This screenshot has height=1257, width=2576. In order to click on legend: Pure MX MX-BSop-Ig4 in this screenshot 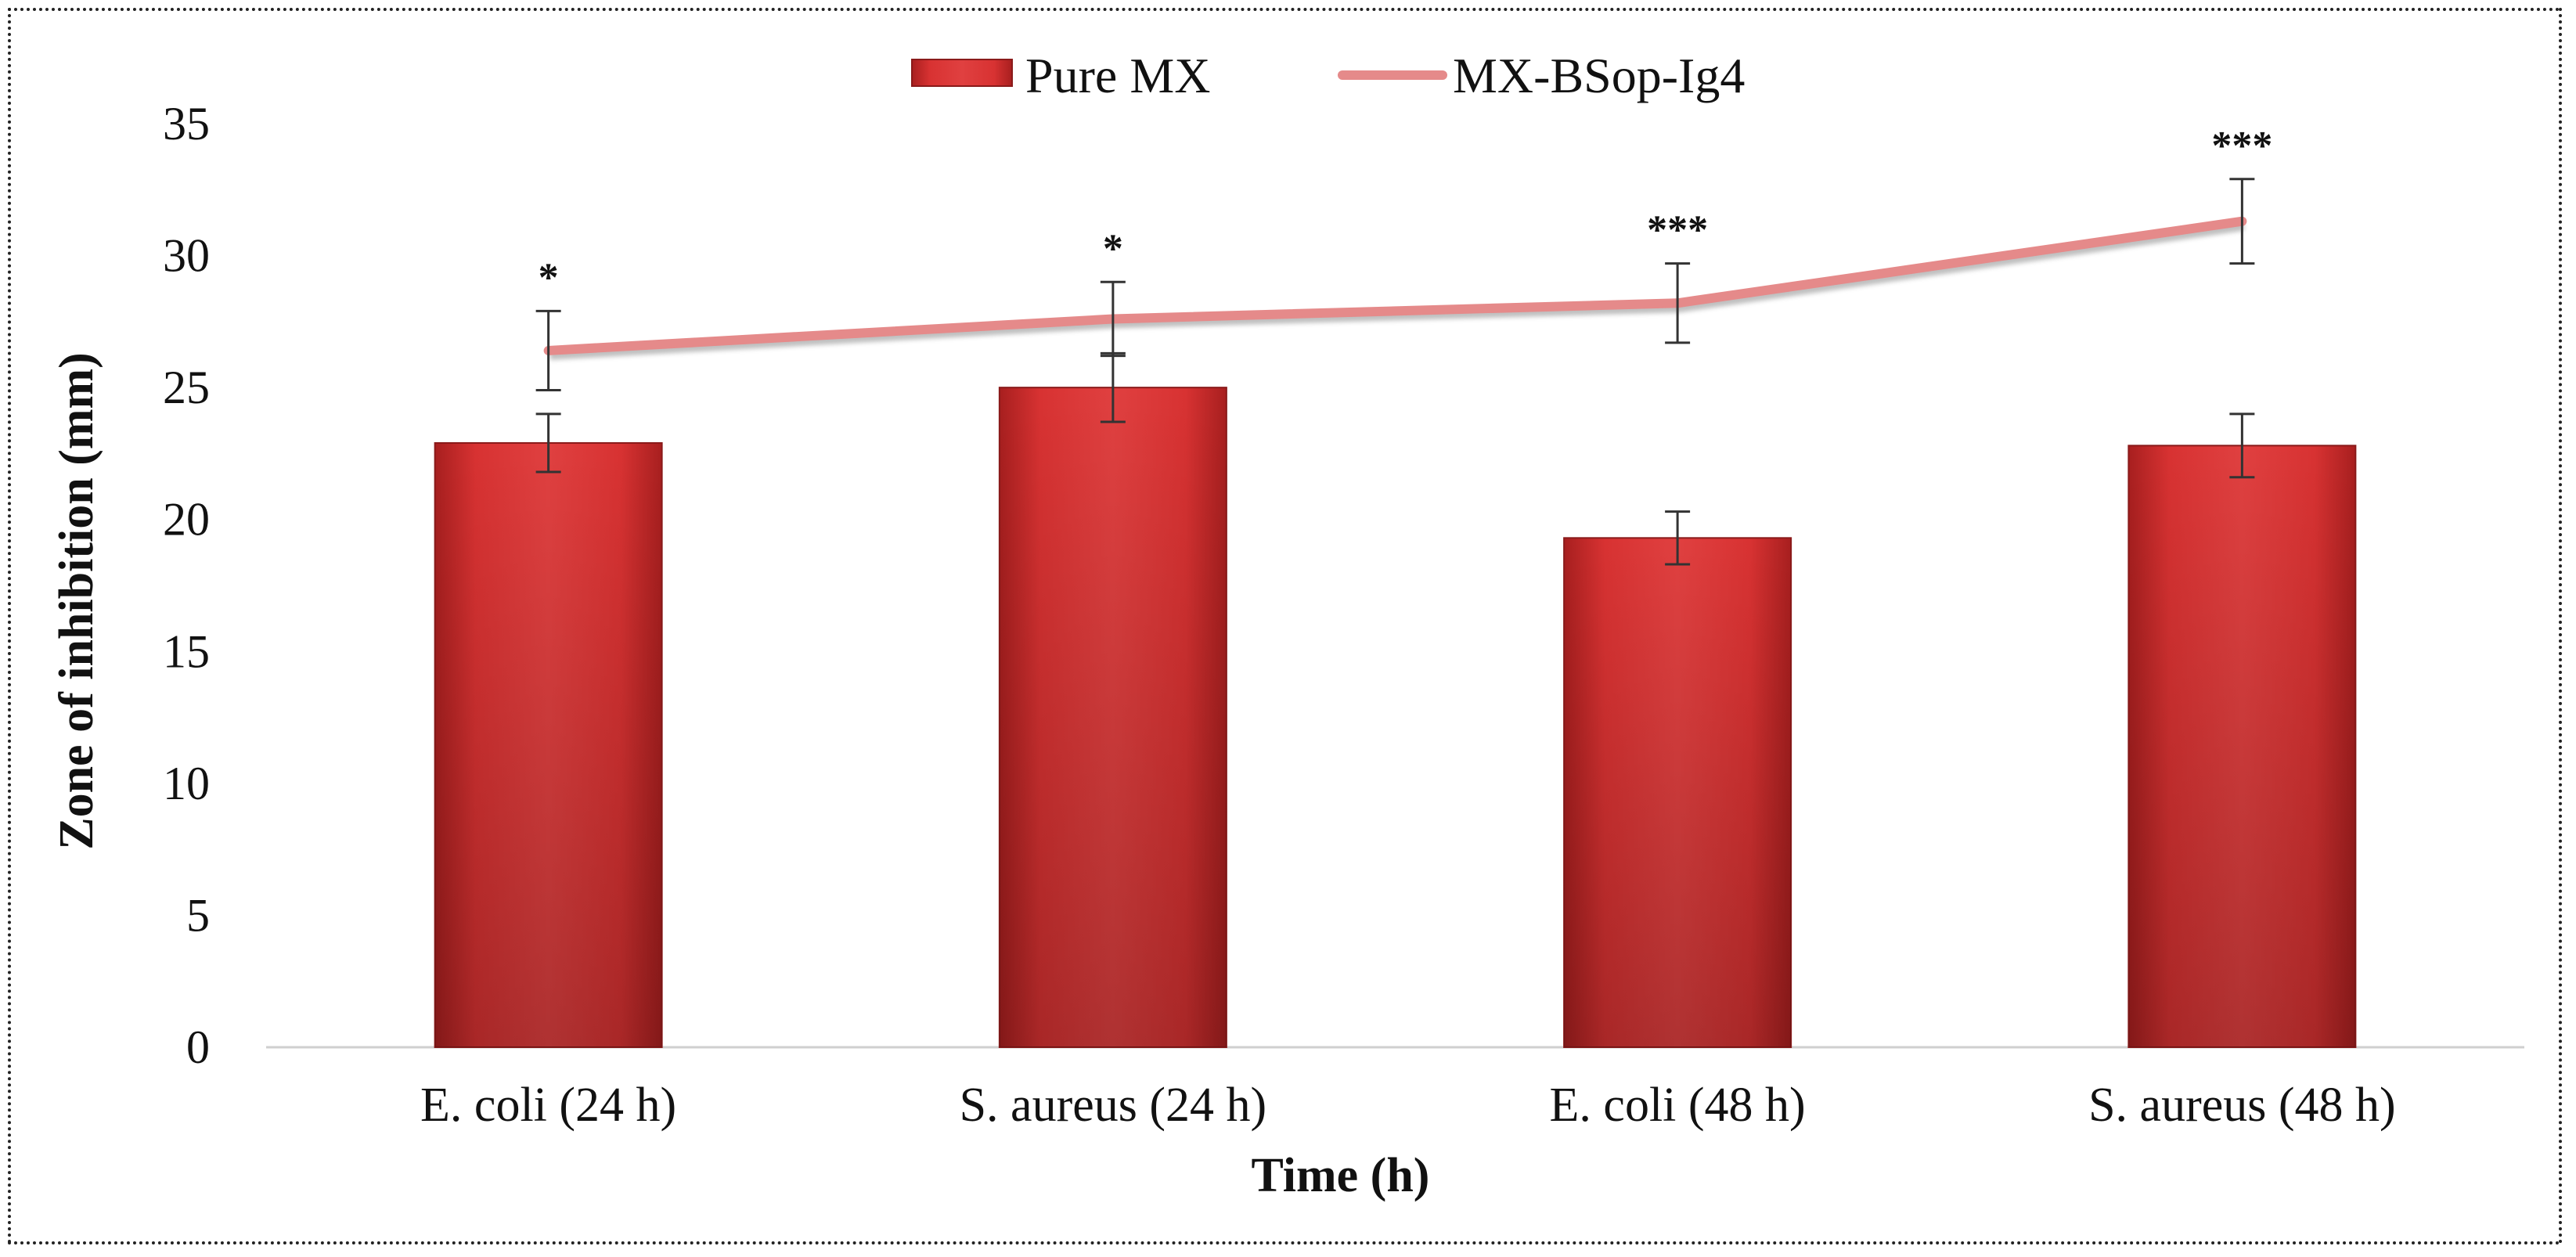, I will do `click(1328, 75)`.